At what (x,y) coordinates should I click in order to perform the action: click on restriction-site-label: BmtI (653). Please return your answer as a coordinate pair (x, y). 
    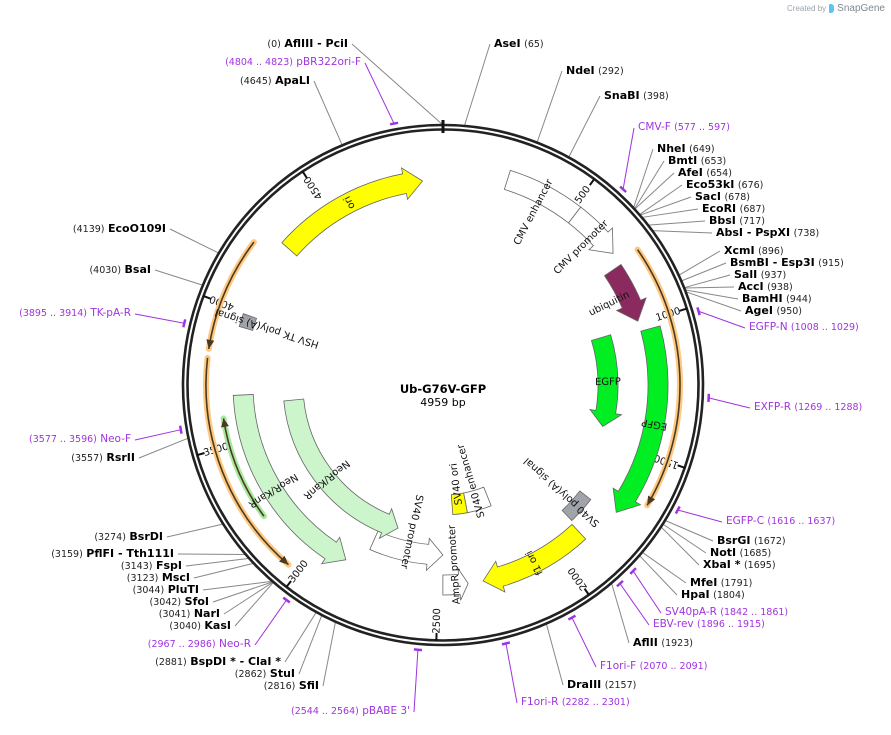
    Looking at the image, I should click on (697, 161).